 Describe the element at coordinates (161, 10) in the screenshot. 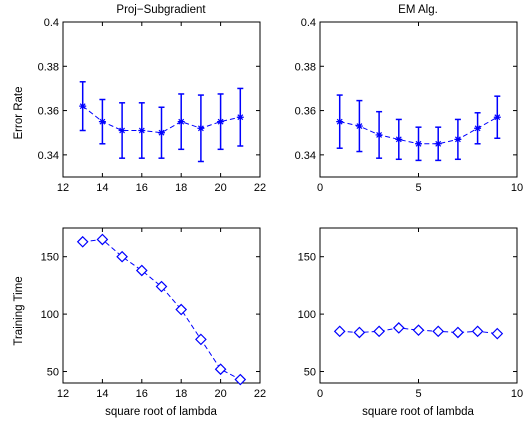

I see `chart-title: Proj−Subgradient` at that location.